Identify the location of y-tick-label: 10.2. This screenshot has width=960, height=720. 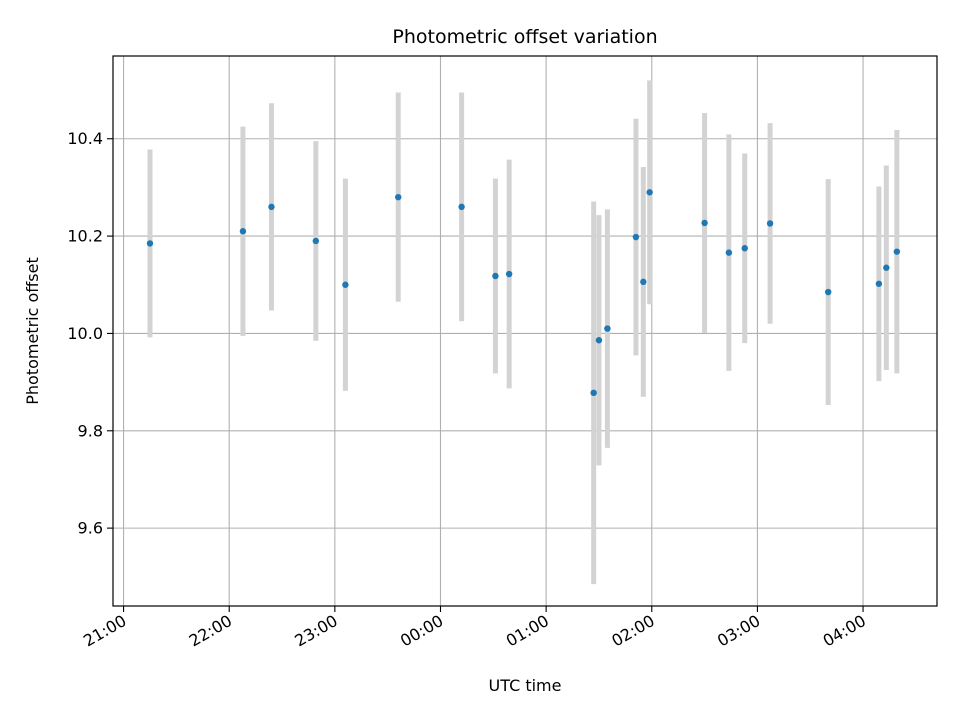
(85, 236).